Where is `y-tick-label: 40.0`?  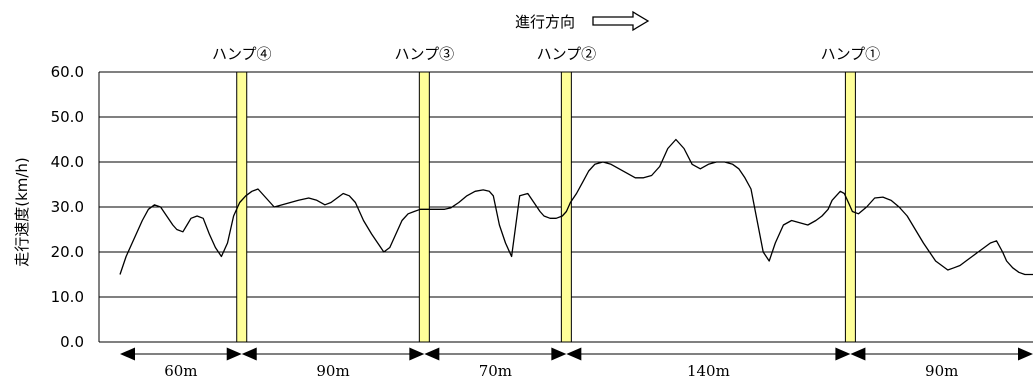
y-tick-label: 40.0 is located at coordinates (67, 162).